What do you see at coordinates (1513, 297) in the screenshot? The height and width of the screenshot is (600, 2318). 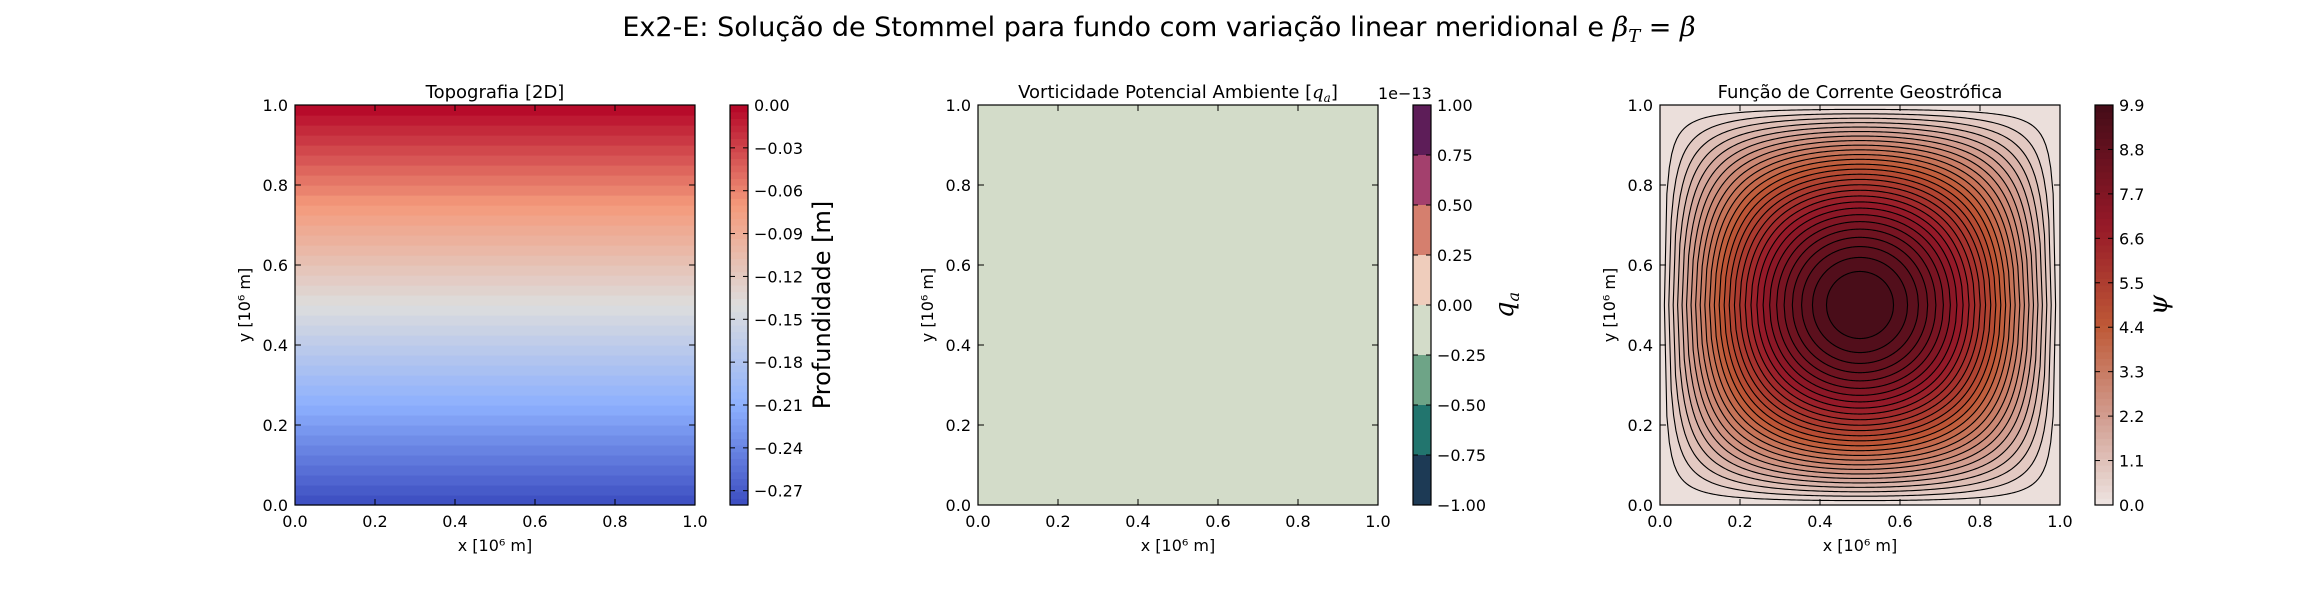 I see `colorbar-label-sub: a` at bounding box center [1513, 297].